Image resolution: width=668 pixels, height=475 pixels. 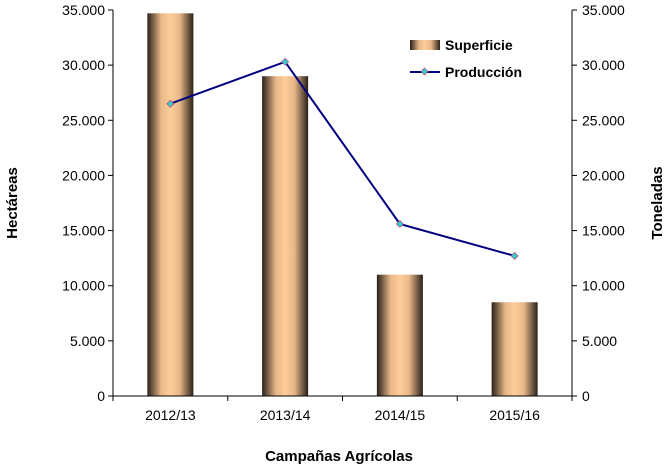 What do you see at coordinates (170, 205) in the screenshot?
I see `bar-2012/13` at bounding box center [170, 205].